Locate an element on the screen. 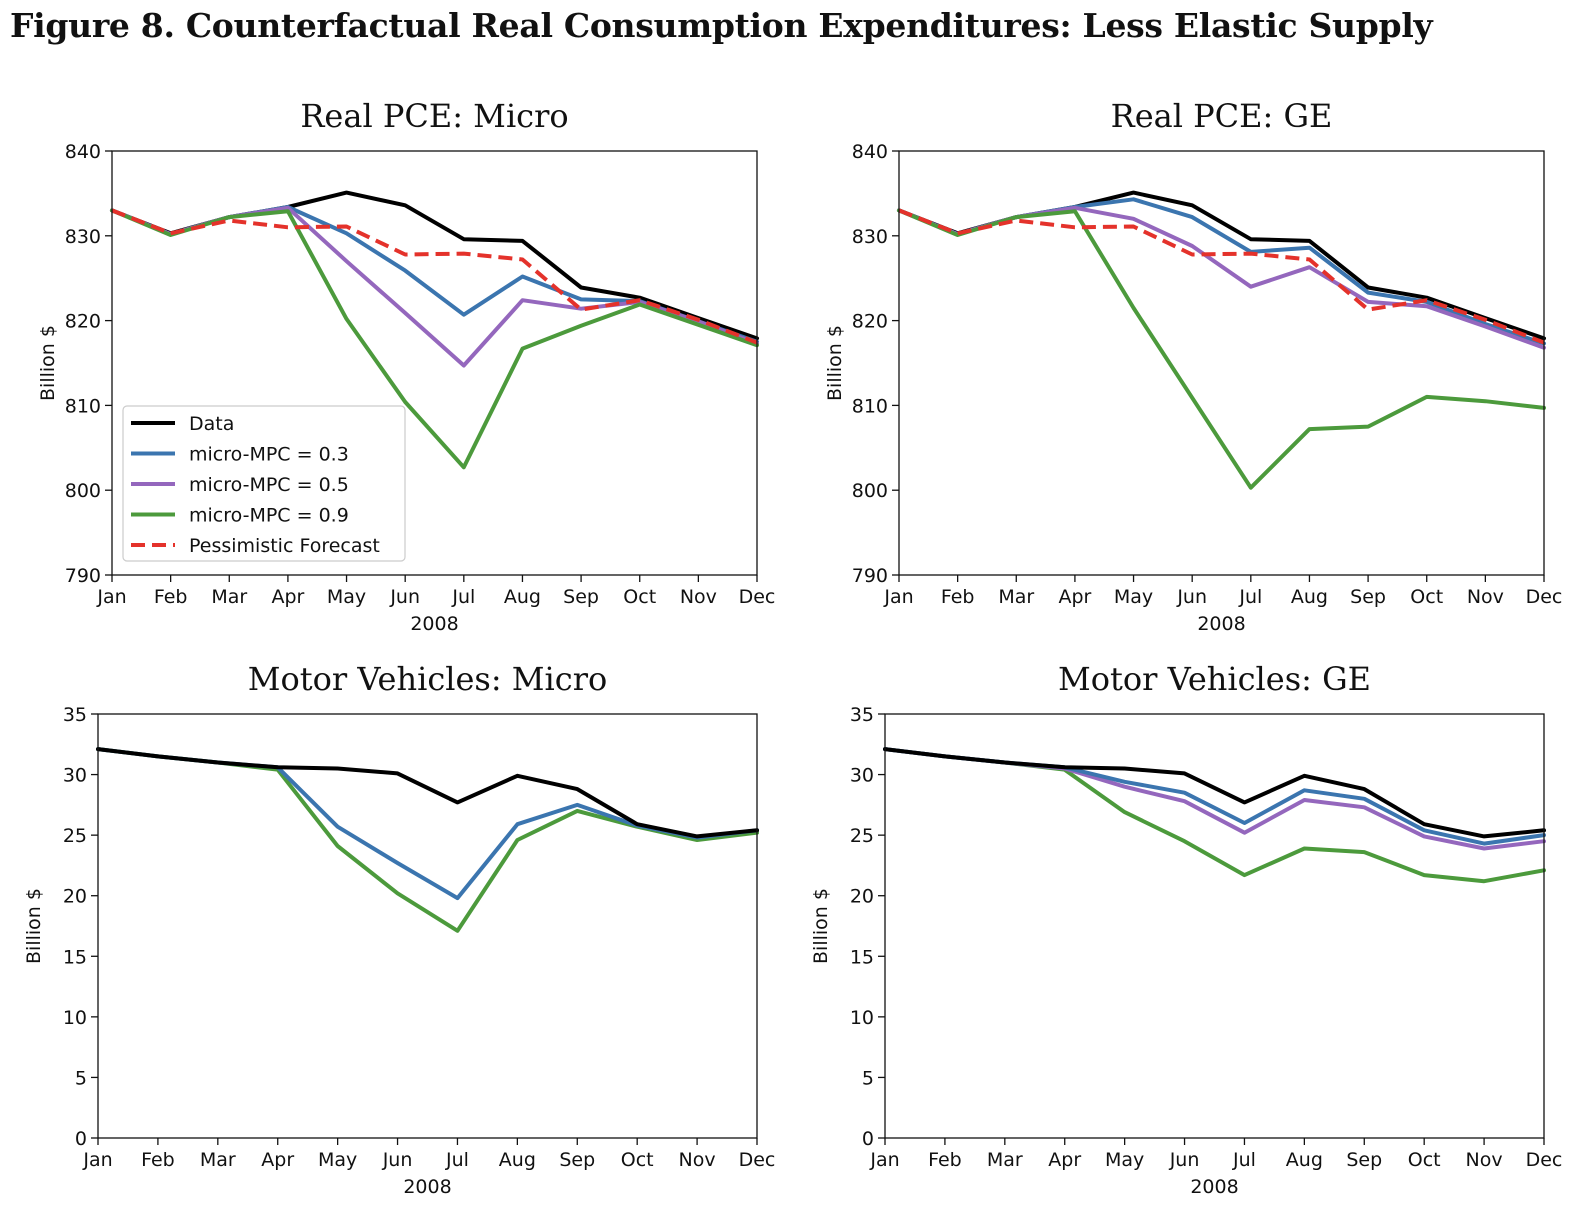 This screenshot has height=1212, width=1572. chart4-xtick-label: Feb is located at coordinates (945, 1160).